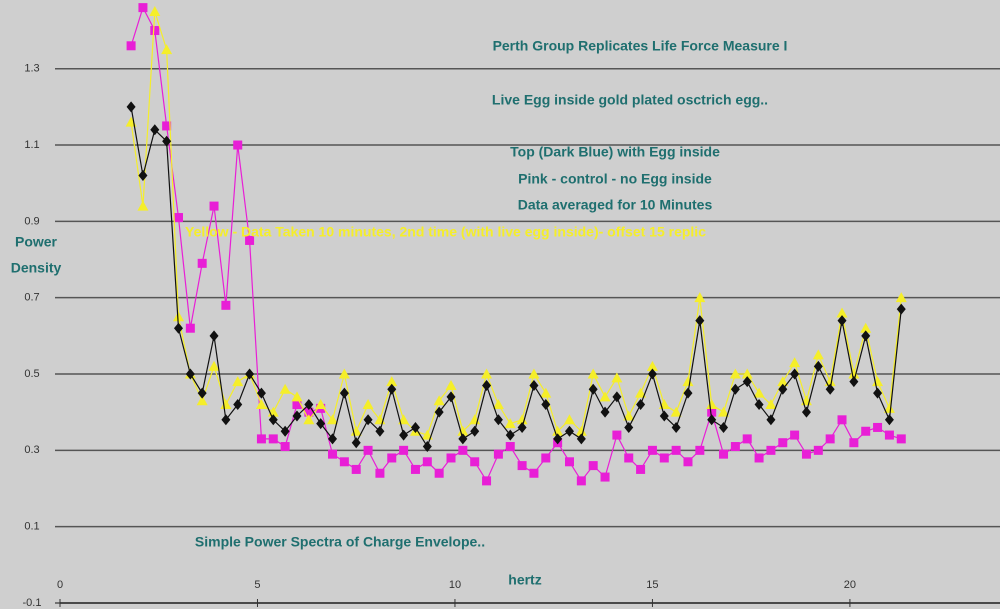 The width and height of the screenshot is (1000, 609). I want to click on y-tick-label: 0.9, so click(31, 221).